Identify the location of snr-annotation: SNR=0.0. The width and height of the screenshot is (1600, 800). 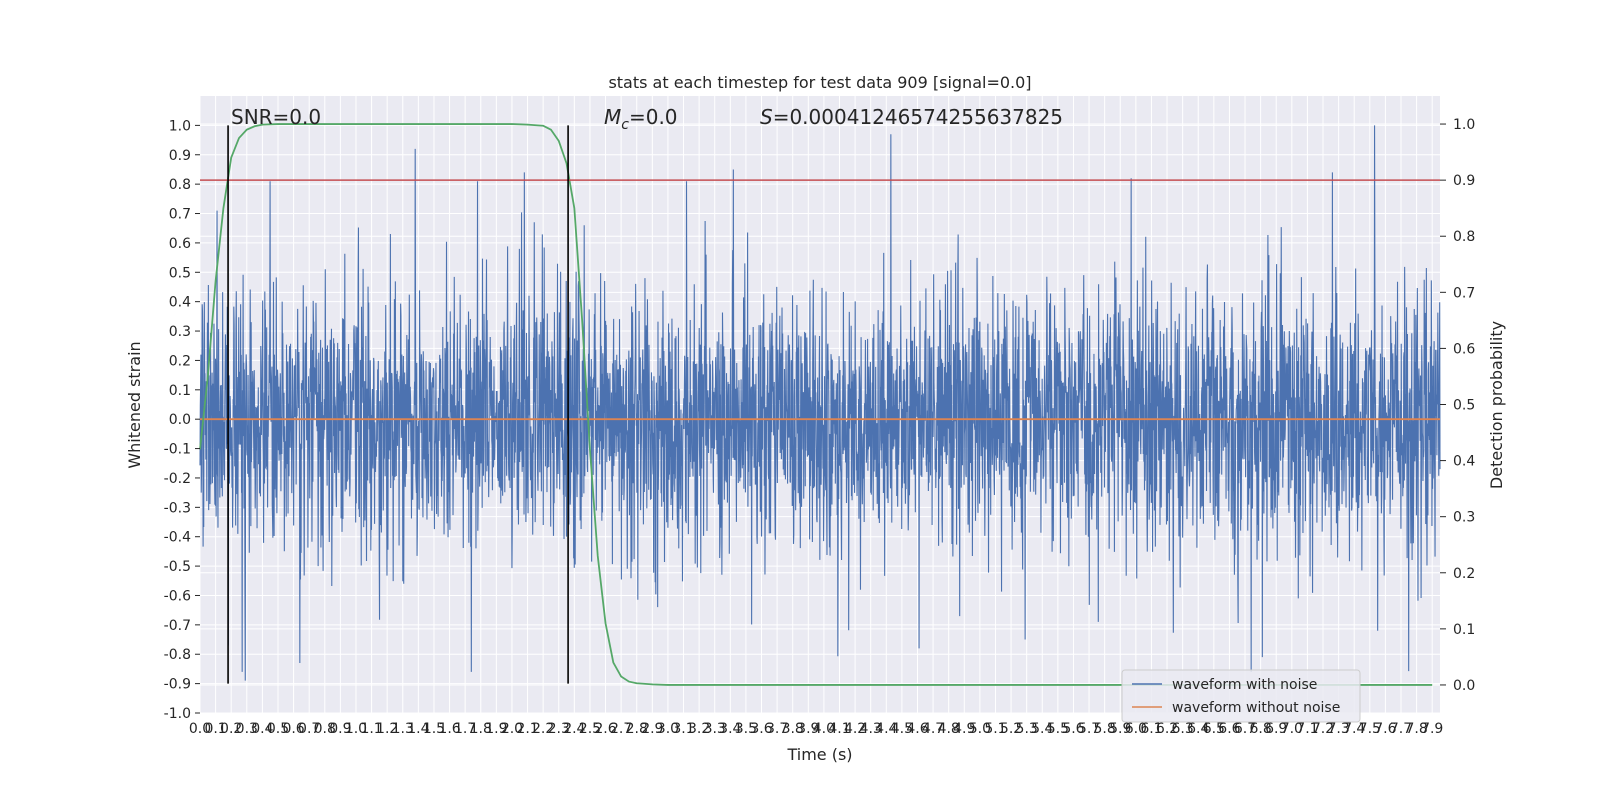
(276, 117).